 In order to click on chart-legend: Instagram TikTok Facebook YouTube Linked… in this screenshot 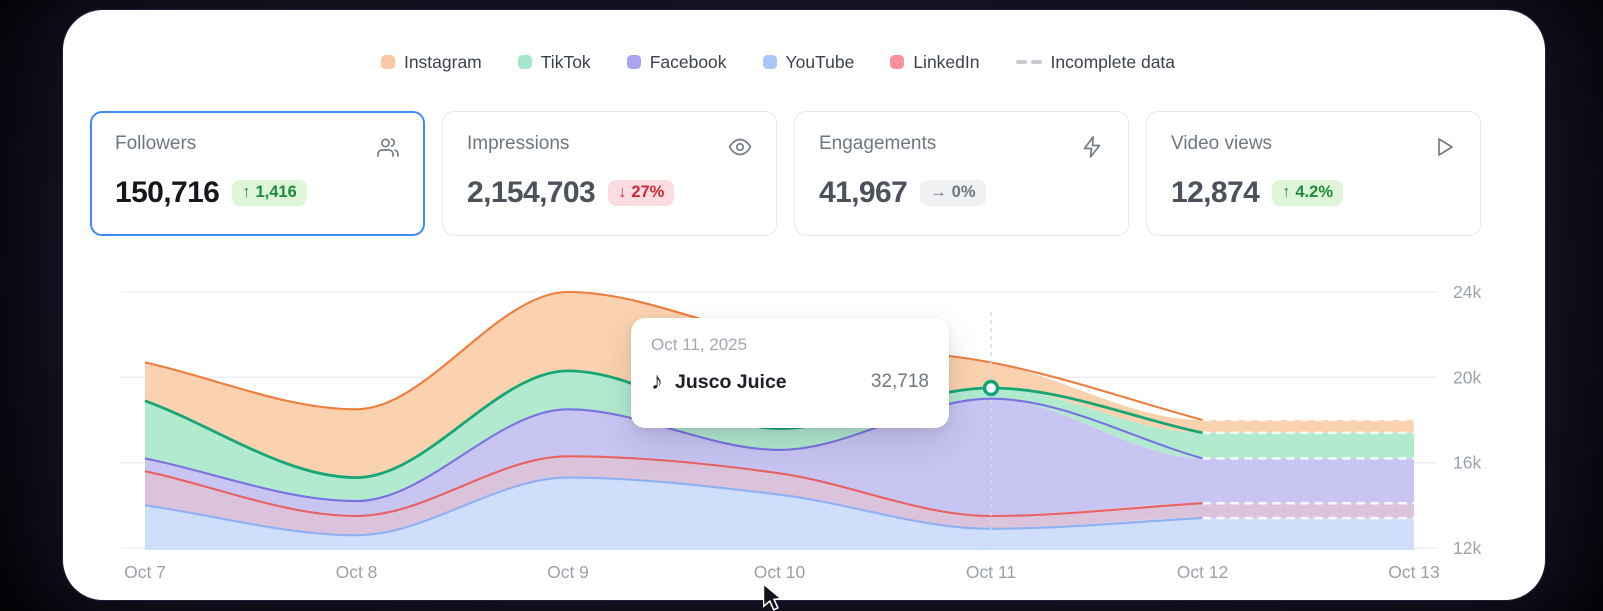, I will do `click(778, 62)`.